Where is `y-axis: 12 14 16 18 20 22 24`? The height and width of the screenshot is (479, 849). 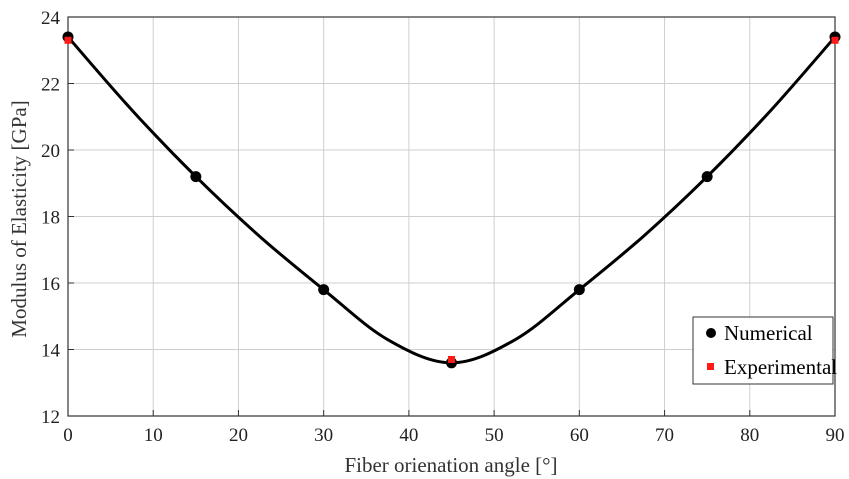 y-axis: 12 14 16 18 20 22 24 is located at coordinates (57, 218).